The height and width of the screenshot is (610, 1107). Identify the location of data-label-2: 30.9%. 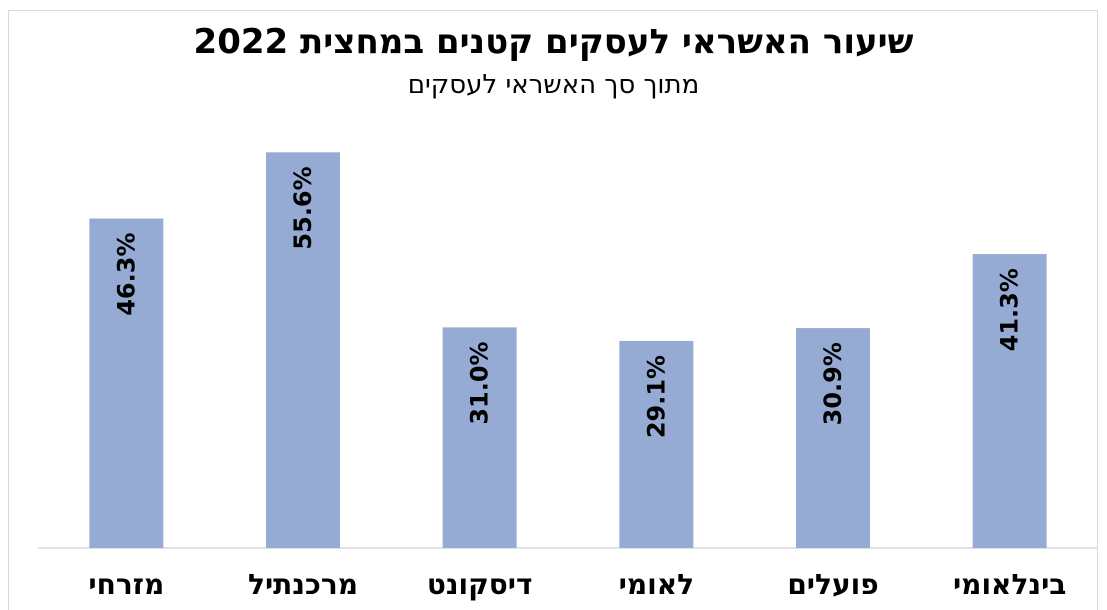
(833, 383).